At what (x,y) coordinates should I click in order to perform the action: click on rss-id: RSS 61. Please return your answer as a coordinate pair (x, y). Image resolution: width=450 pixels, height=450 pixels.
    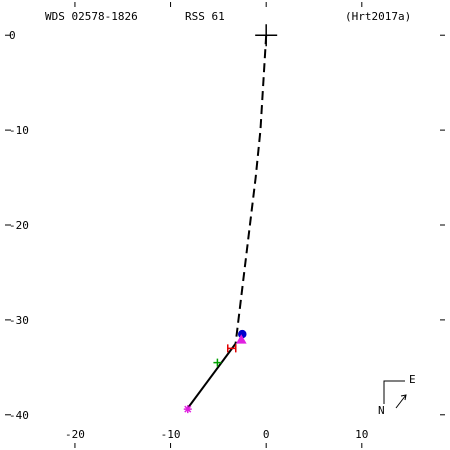
    Looking at the image, I should click on (205, 16).